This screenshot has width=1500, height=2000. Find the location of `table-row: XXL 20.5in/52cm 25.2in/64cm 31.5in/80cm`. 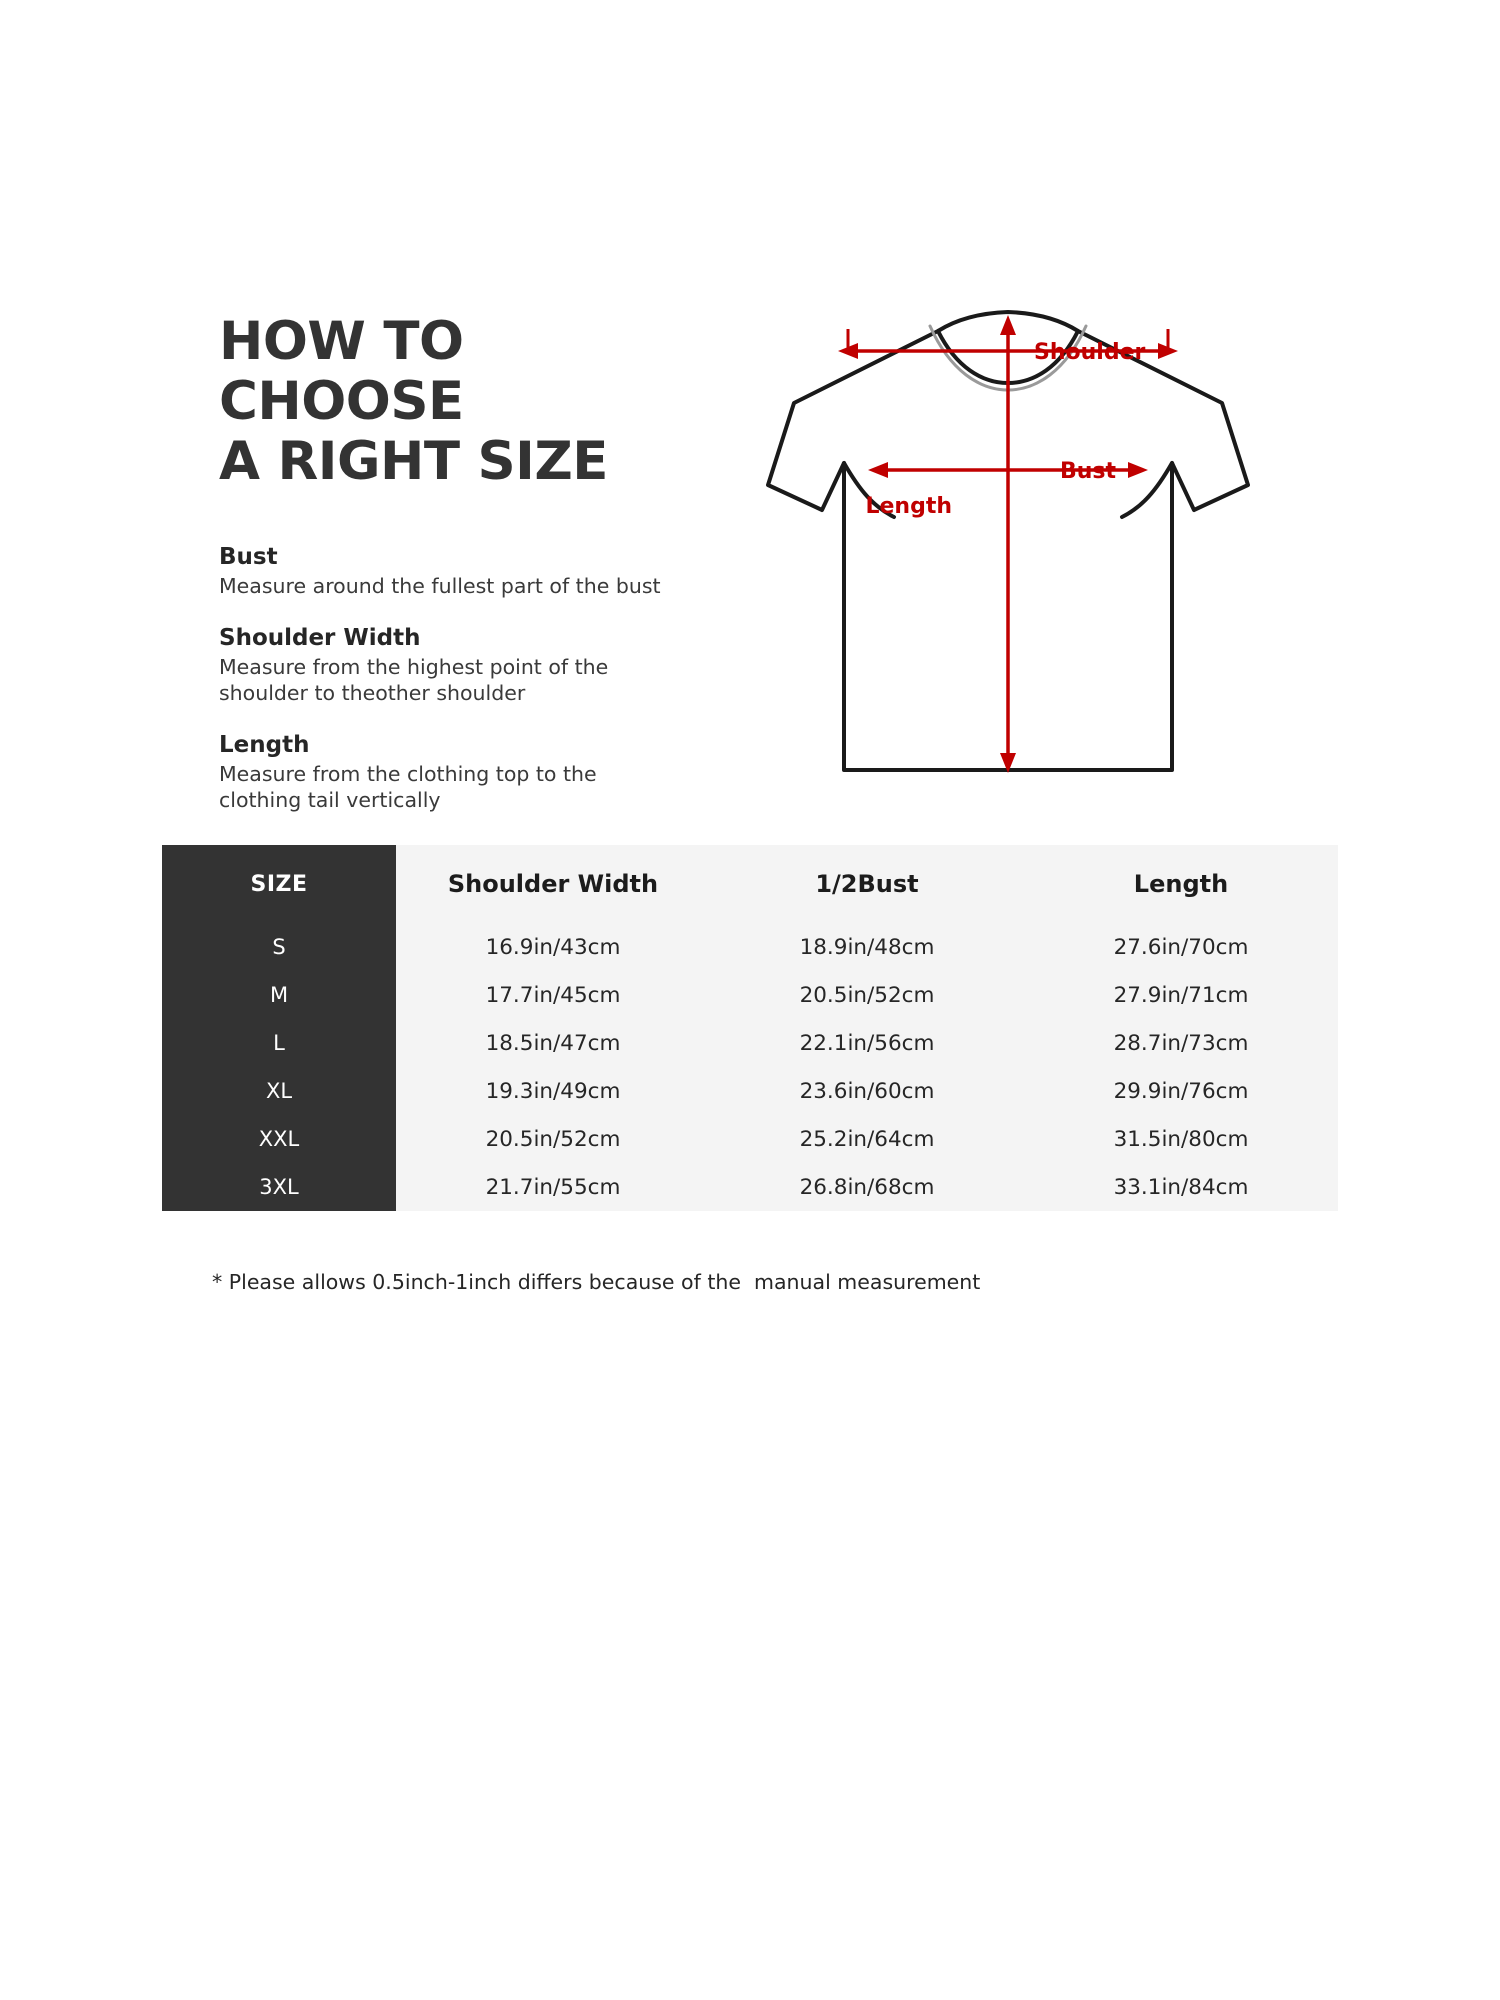

table-row: XXL 20.5in/52cm 25.2in/64cm 31.5in/80cm is located at coordinates (750, 1139).